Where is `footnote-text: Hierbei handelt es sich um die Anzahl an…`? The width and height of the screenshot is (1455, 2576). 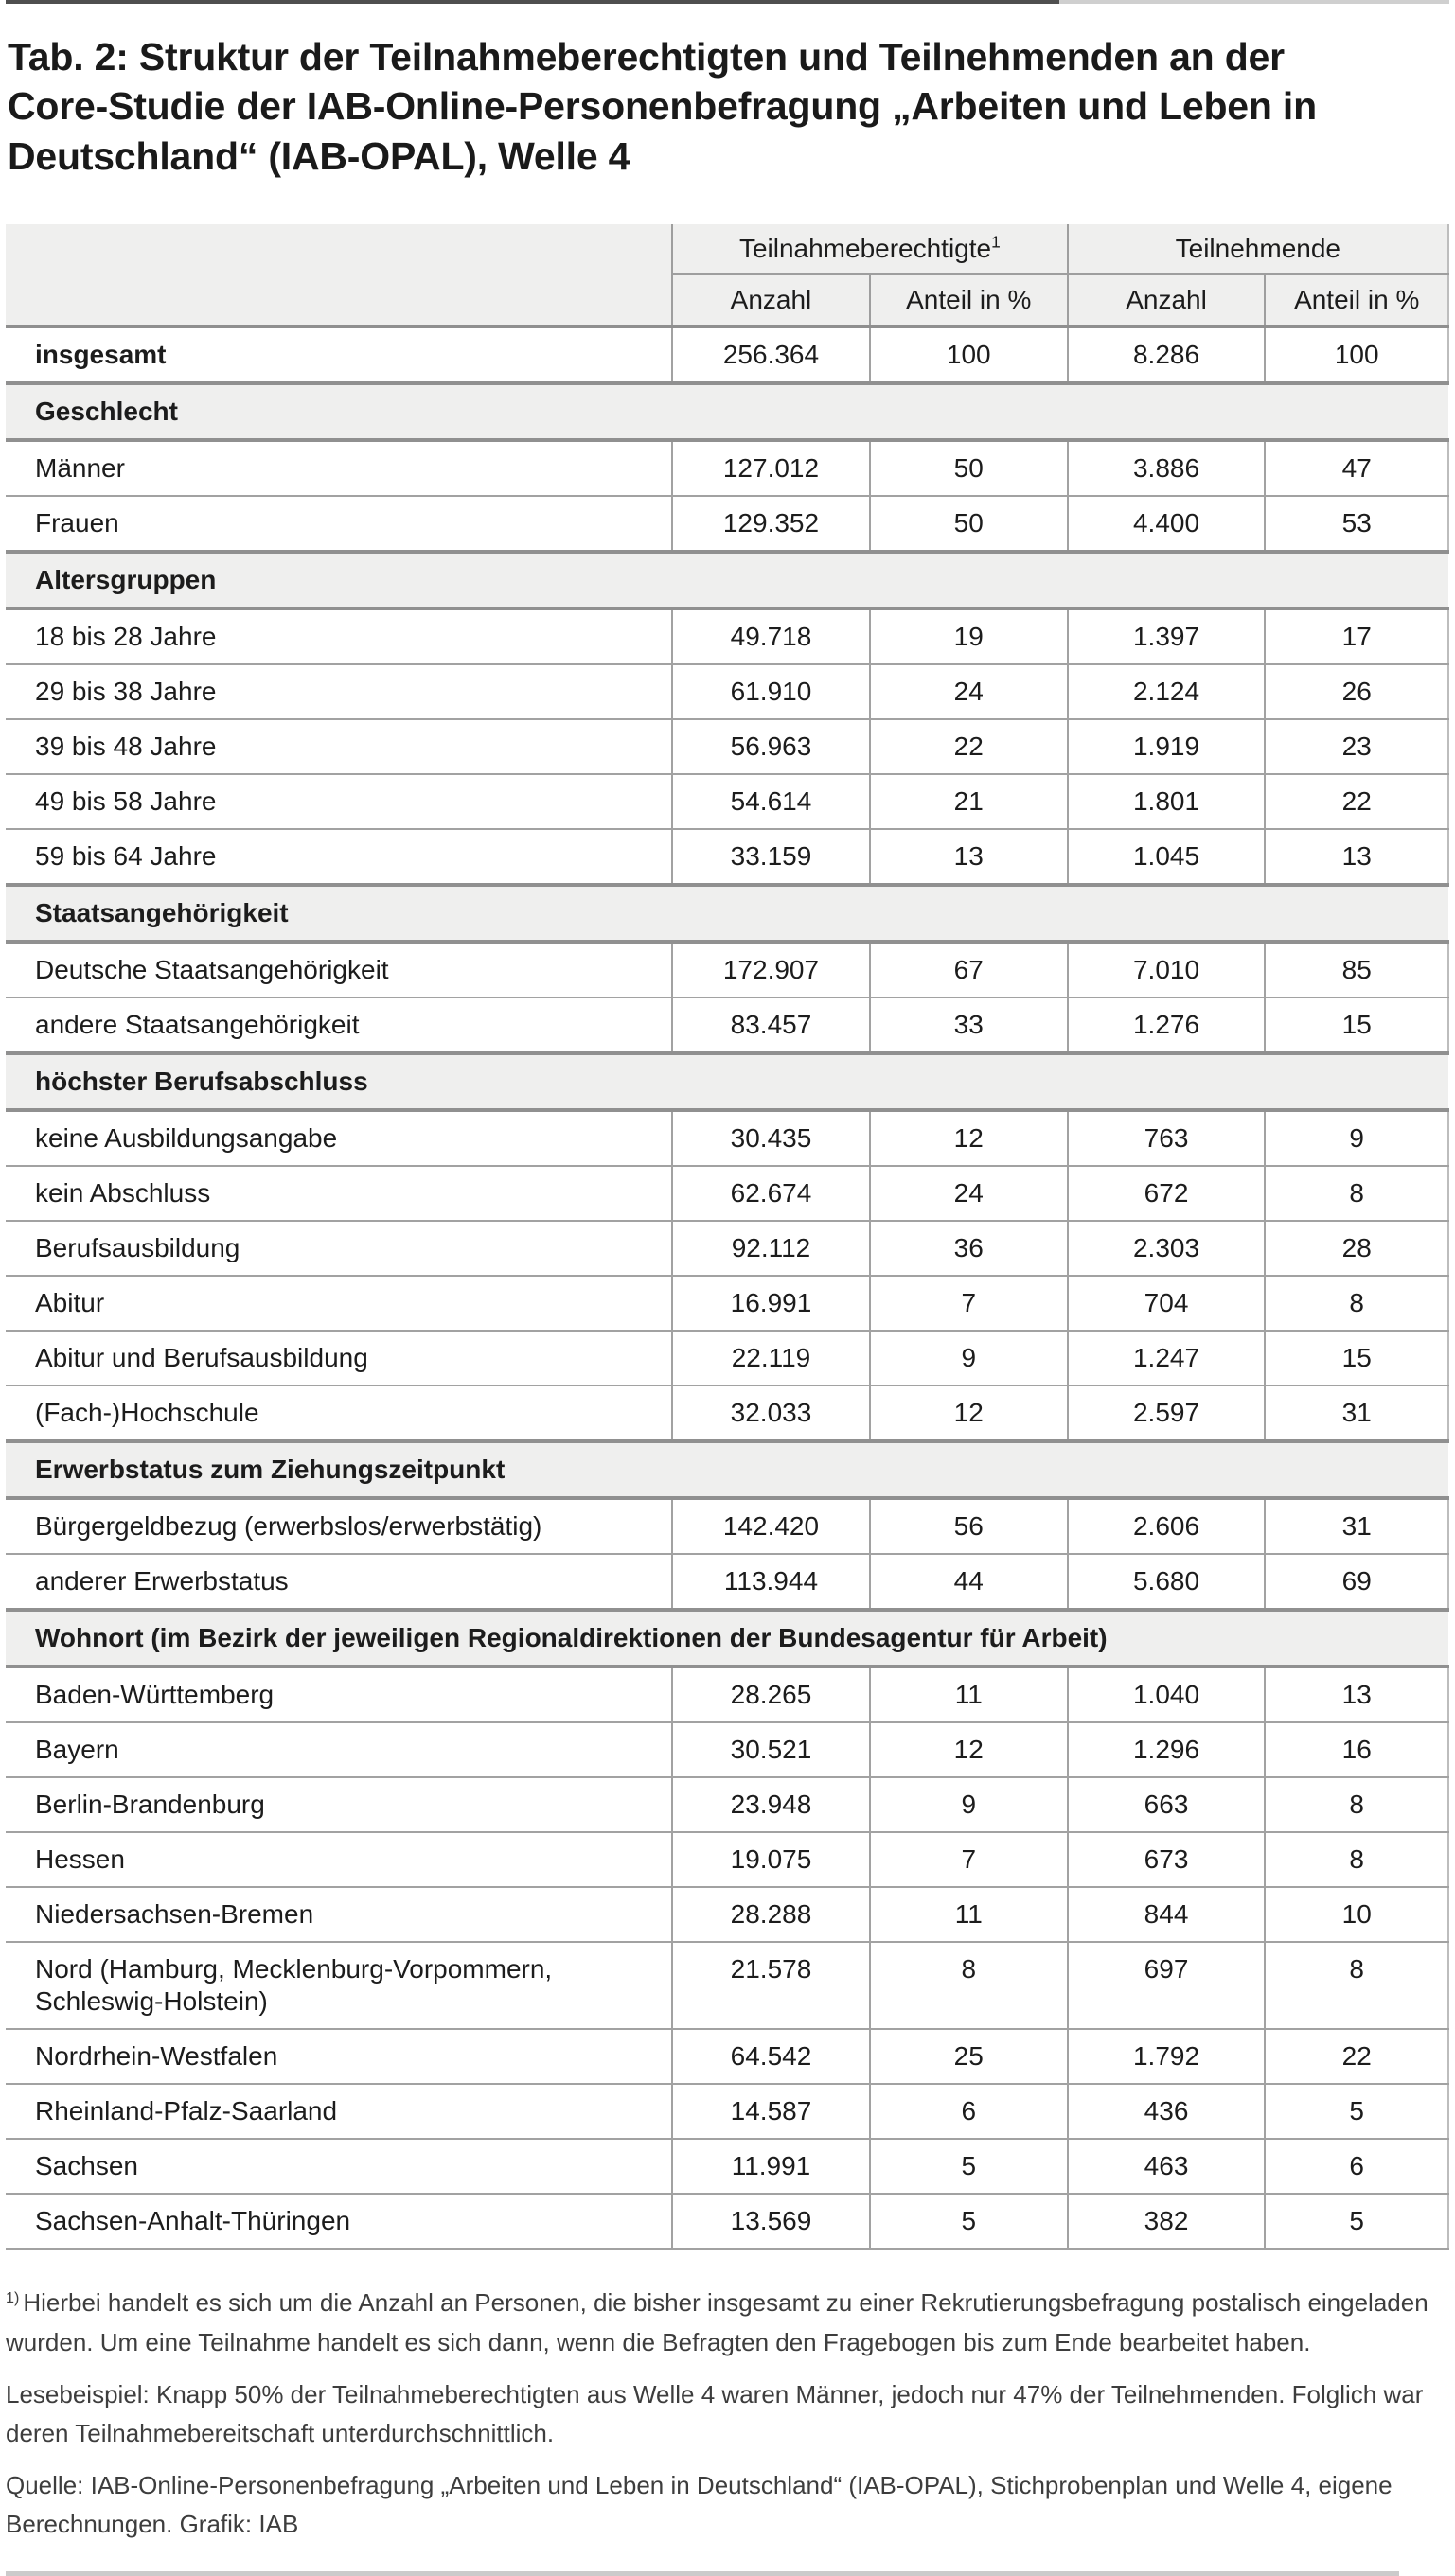 footnote-text: Hierbei handelt es sich um die Anzahl an… is located at coordinates (717, 2322).